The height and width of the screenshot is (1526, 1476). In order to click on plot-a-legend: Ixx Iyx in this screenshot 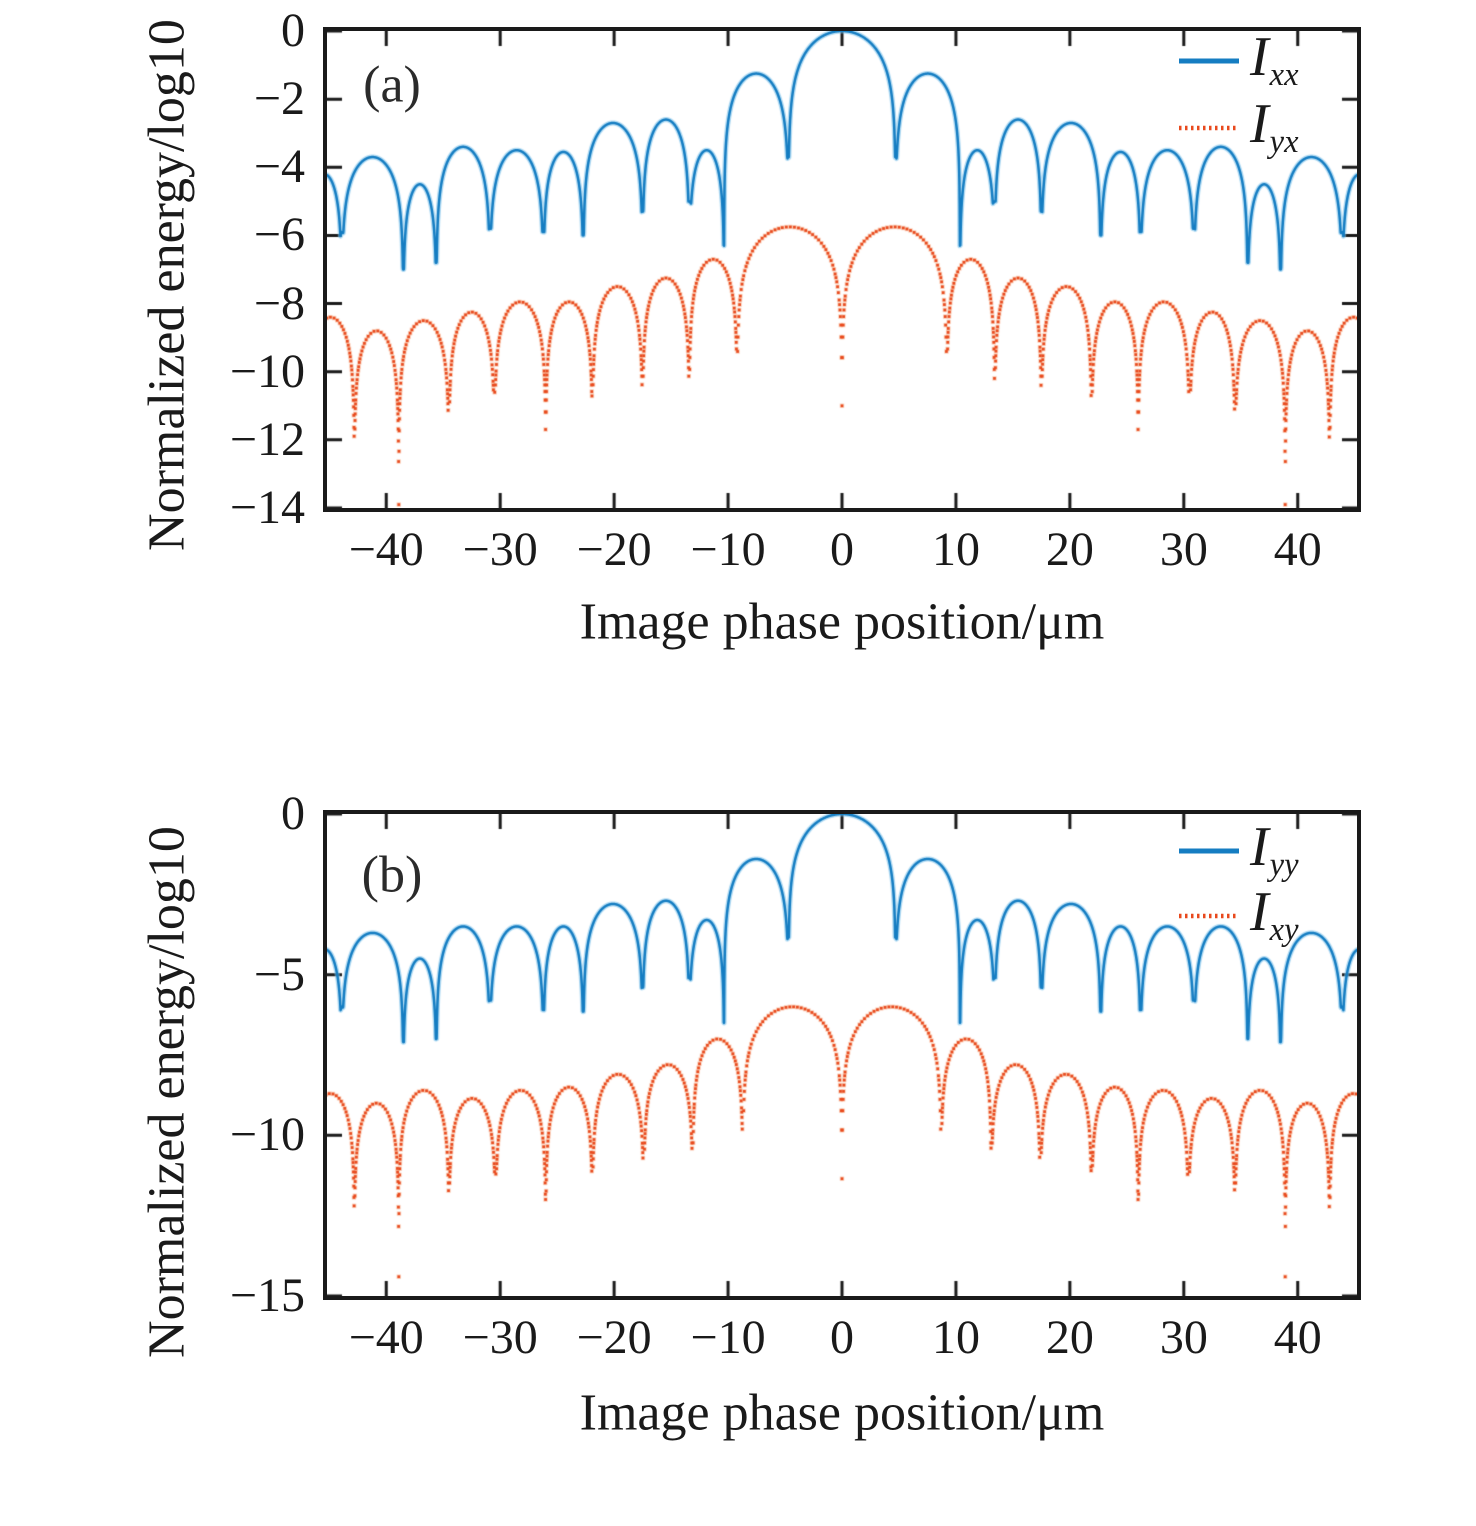, I will do `click(1238, 94)`.